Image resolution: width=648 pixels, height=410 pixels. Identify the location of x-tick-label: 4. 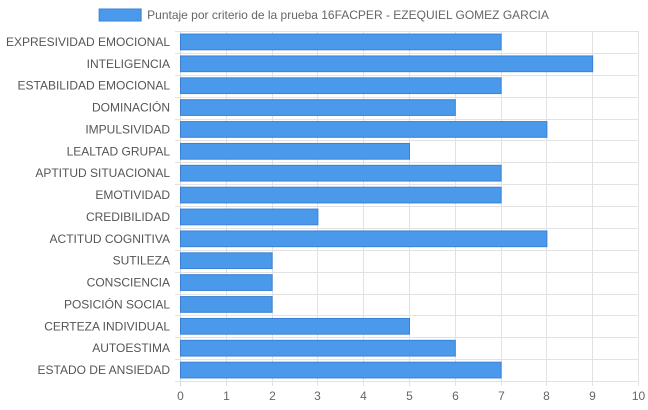
(363, 396).